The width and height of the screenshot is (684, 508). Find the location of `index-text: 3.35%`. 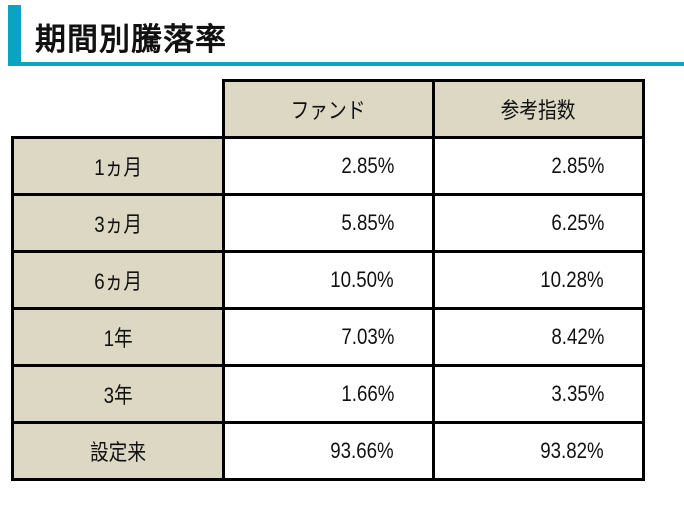

index-text: 3.35% is located at coordinates (577, 393).